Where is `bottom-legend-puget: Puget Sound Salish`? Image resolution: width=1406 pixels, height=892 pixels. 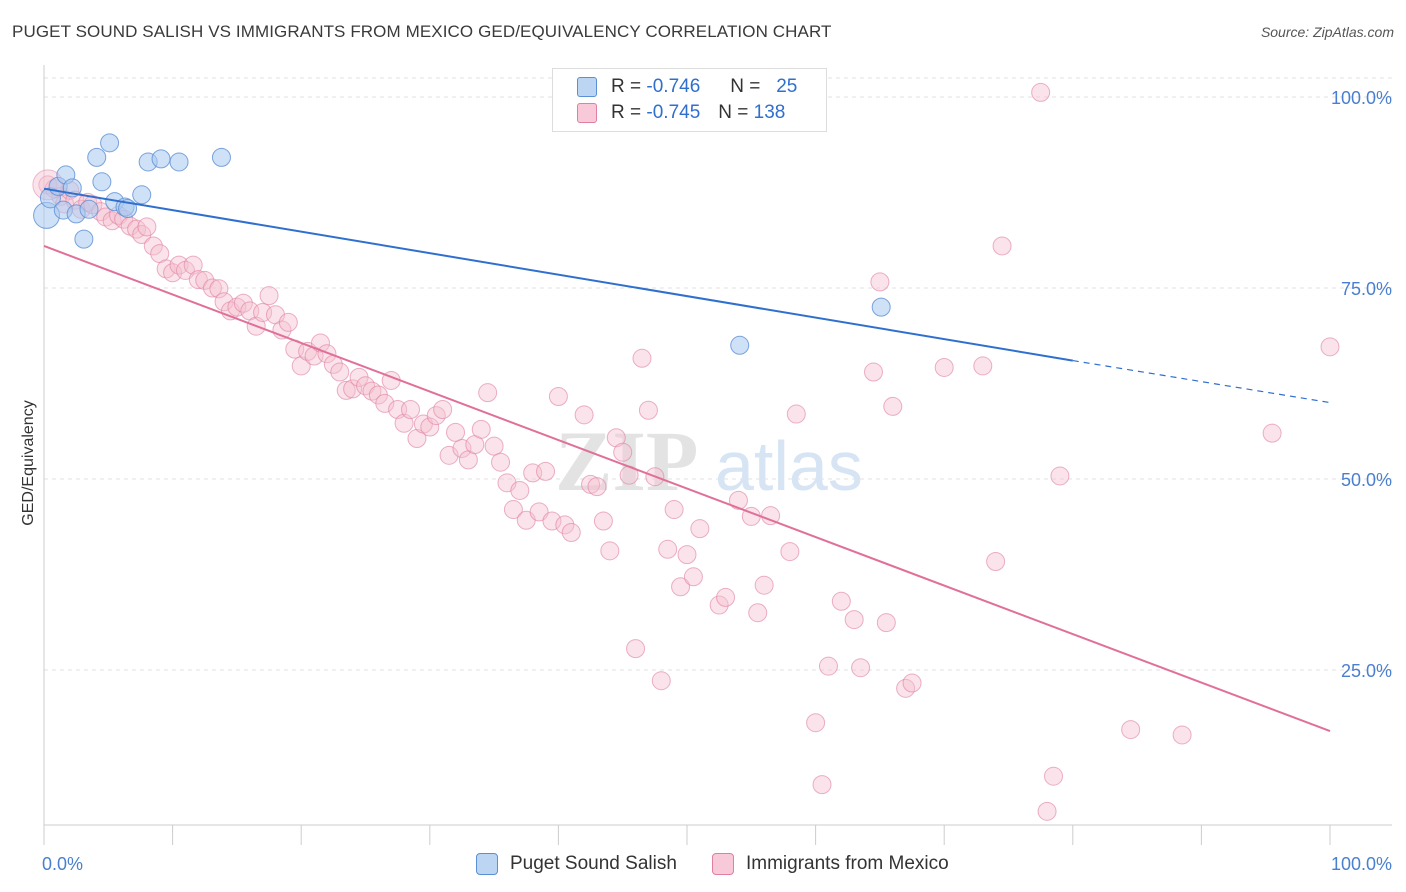
bottom-legend-puget: Puget Sound Salish is located at coordinates (576, 864).